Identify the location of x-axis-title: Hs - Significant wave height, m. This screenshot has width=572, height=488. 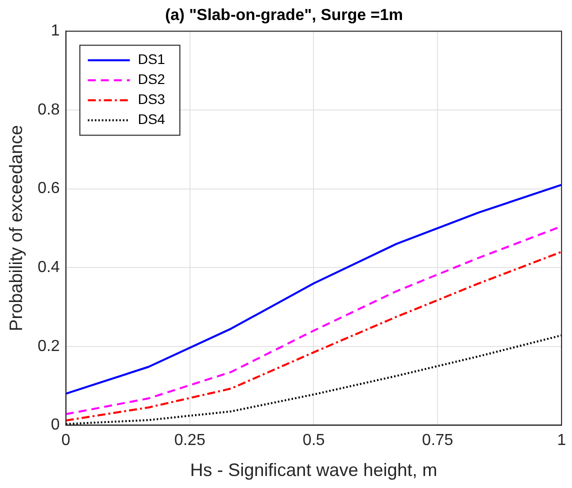
(314, 470).